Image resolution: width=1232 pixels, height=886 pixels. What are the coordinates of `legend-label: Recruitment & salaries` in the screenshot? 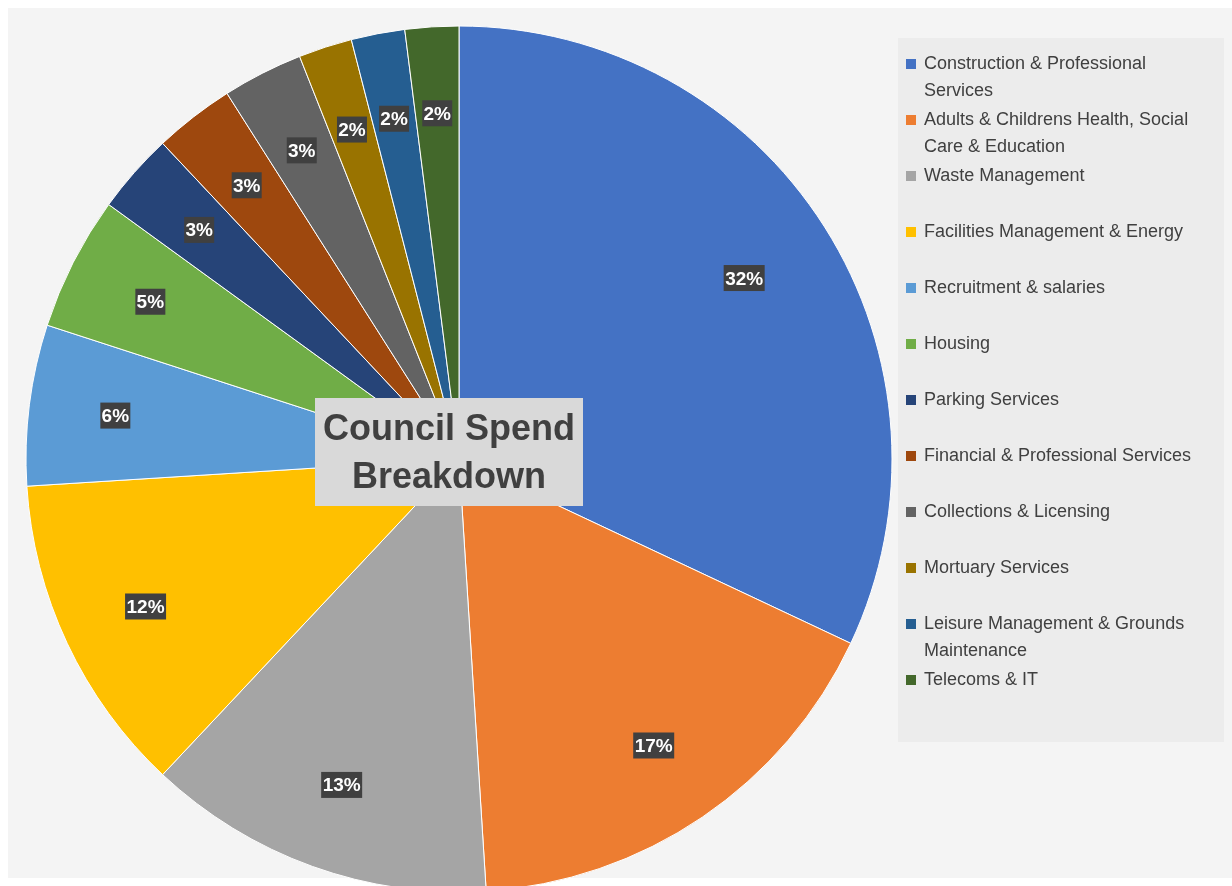 It's located at (1015, 287).